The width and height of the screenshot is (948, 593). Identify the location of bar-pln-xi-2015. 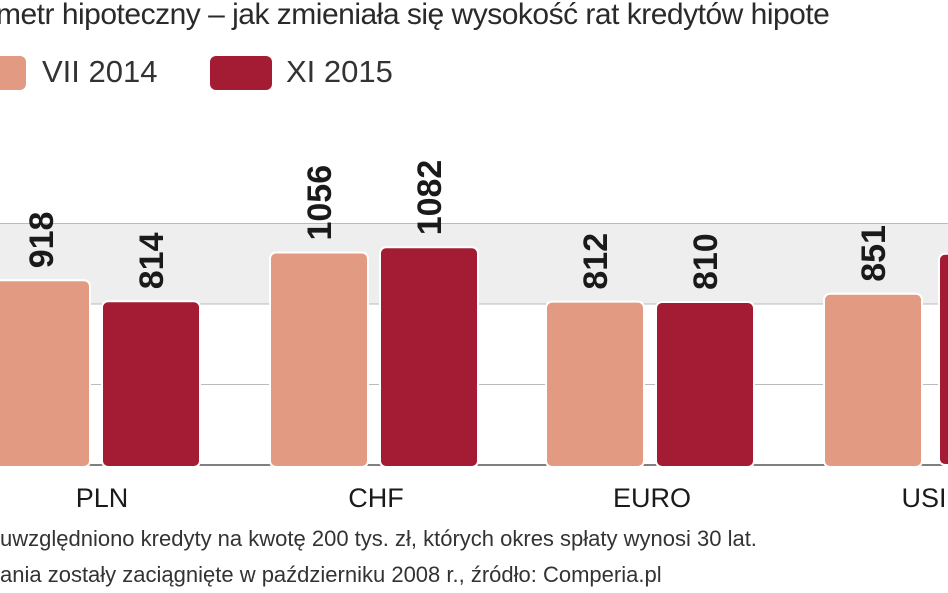
(151, 384).